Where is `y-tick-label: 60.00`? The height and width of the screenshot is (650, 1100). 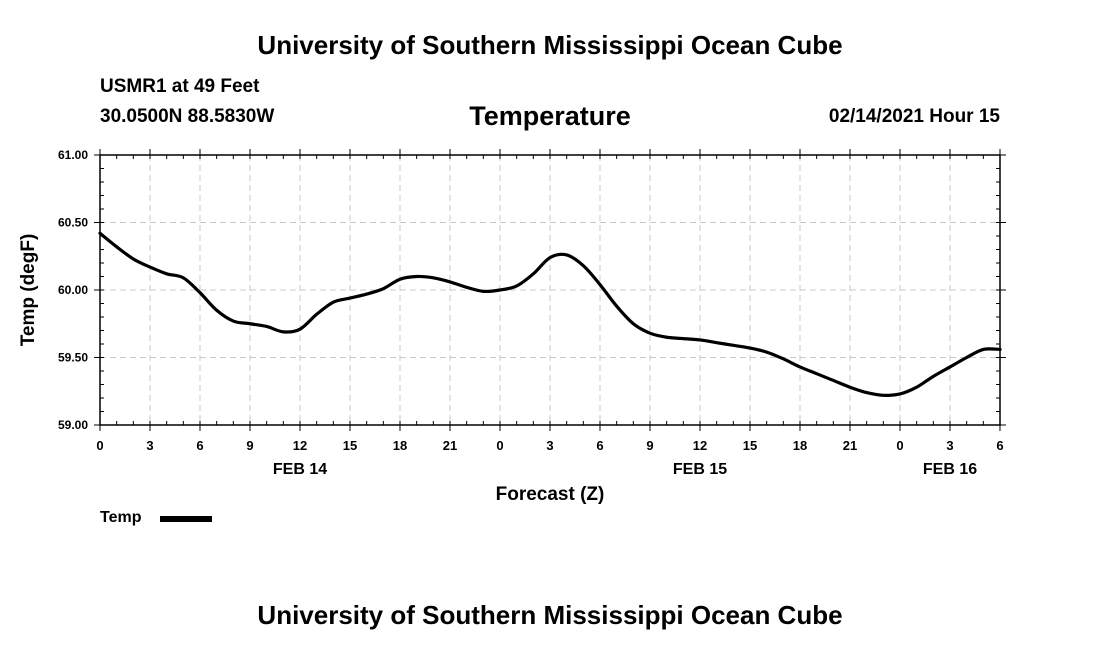
y-tick-label: 60.00 is located at coordinates (73, 290).